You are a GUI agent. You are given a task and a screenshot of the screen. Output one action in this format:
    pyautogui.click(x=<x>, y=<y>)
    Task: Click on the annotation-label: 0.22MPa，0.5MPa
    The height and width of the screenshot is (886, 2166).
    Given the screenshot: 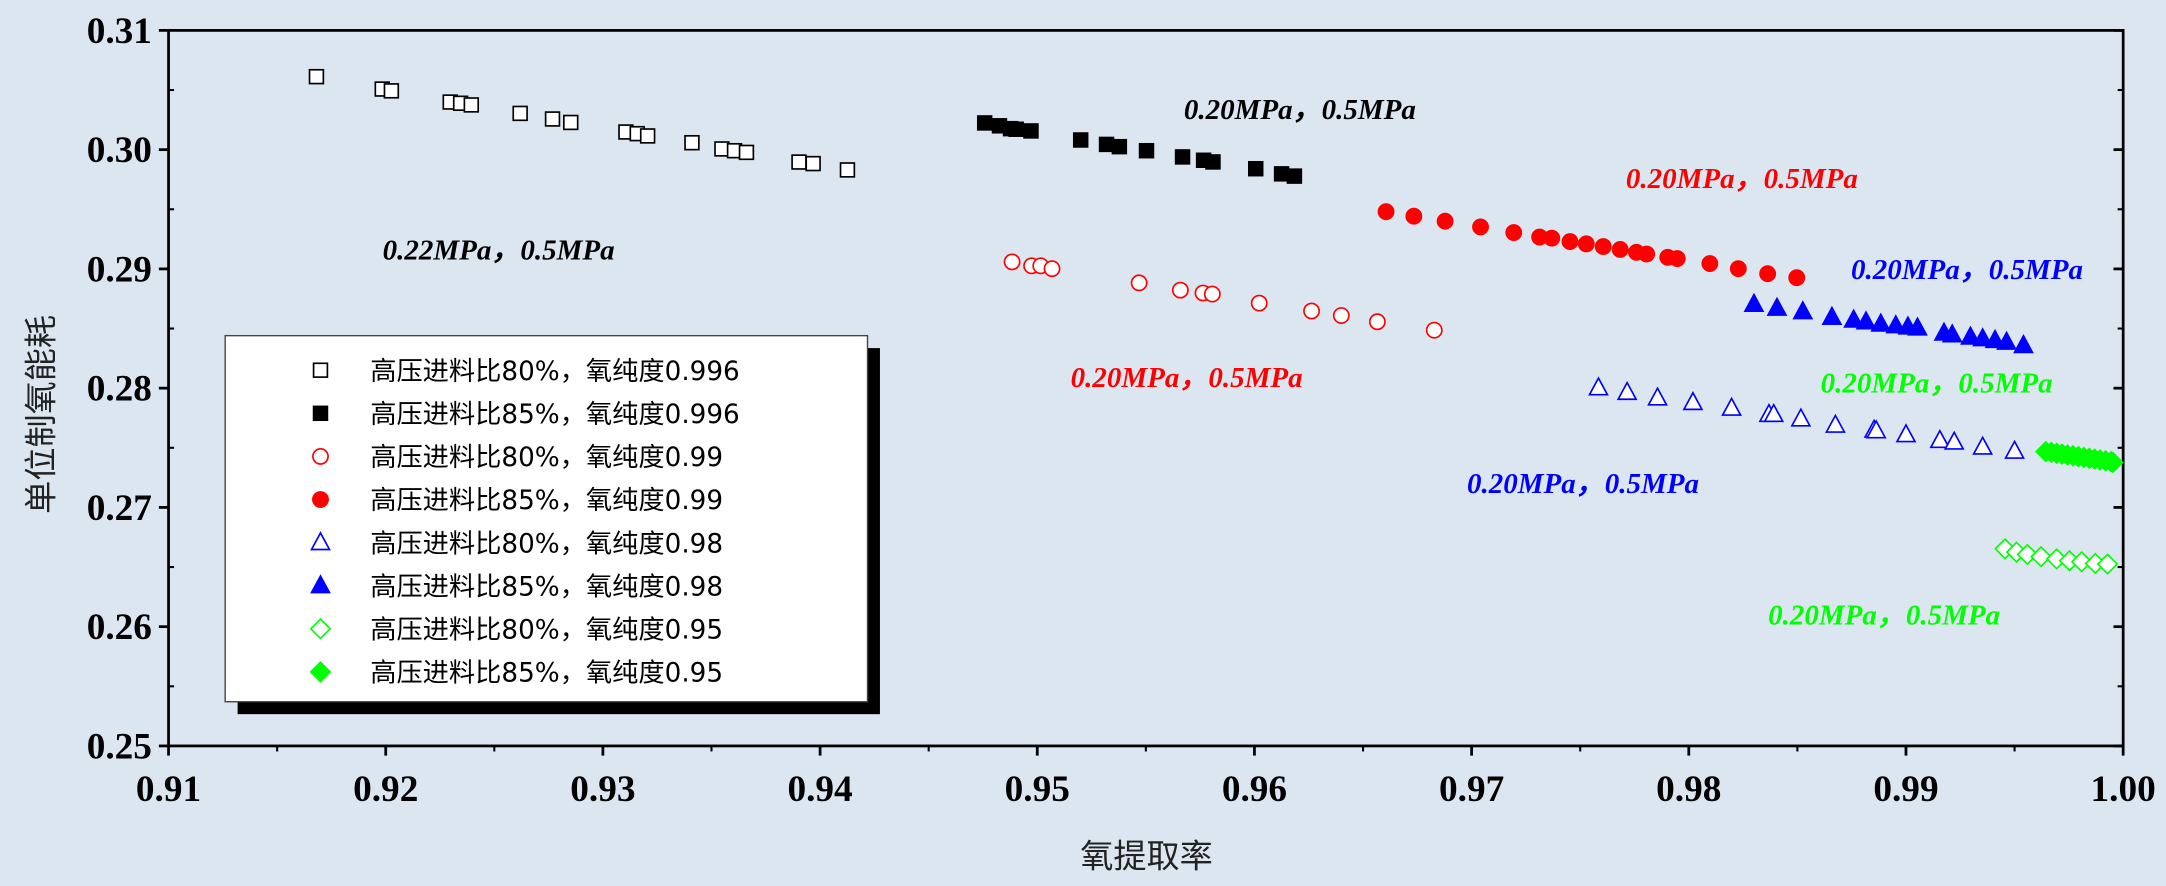 What is the action you would take?
    pyautogui.click(x=499, y=251)
    